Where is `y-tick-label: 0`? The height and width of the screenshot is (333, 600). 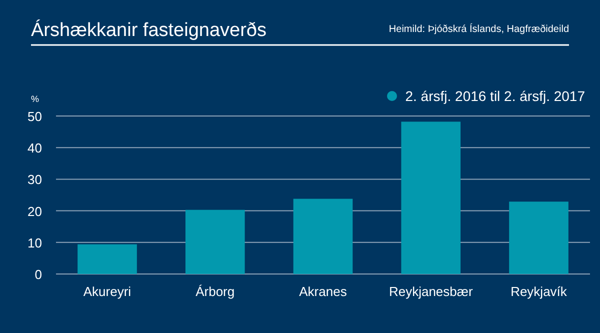 y-tick-label: 0 is located at coordinates (38, 274).